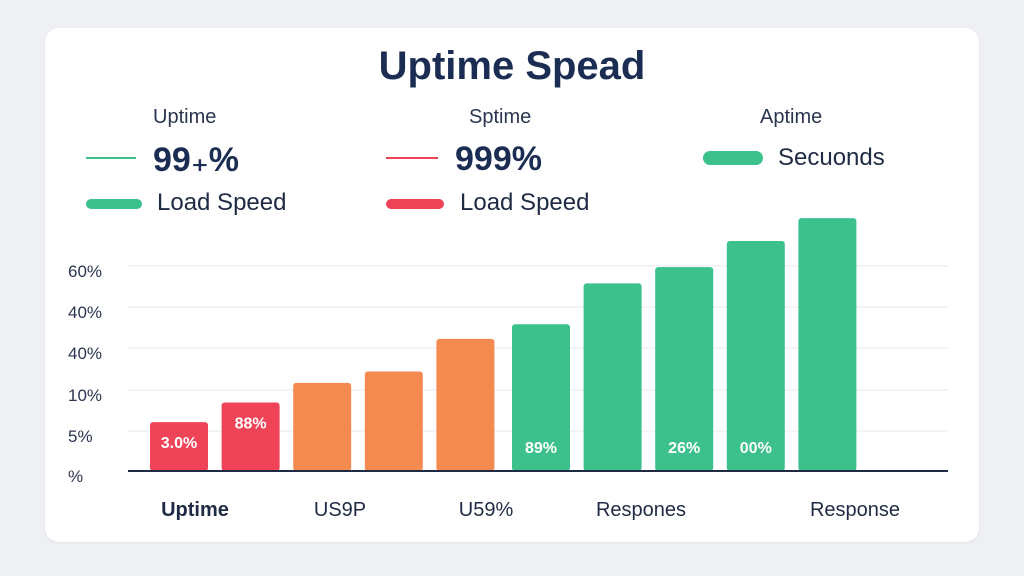  I want to click on legend-item-load-speed-green: Load Speed, so click(222, 202).